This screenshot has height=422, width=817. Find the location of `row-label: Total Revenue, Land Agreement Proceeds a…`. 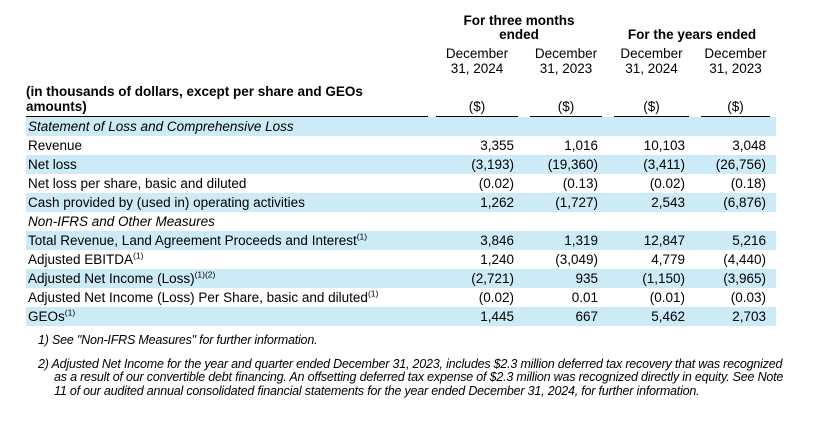

row-label: Total Revenue, Land Agreement Proceeds a… is located at coordinates (198, 239).